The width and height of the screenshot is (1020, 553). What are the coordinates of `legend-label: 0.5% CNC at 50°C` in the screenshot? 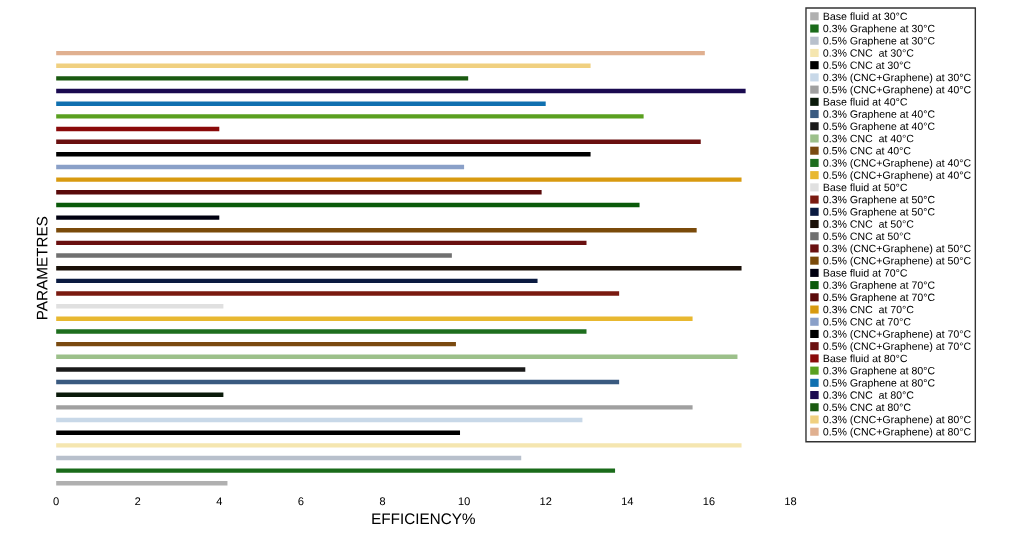 It's located at (867, 236).